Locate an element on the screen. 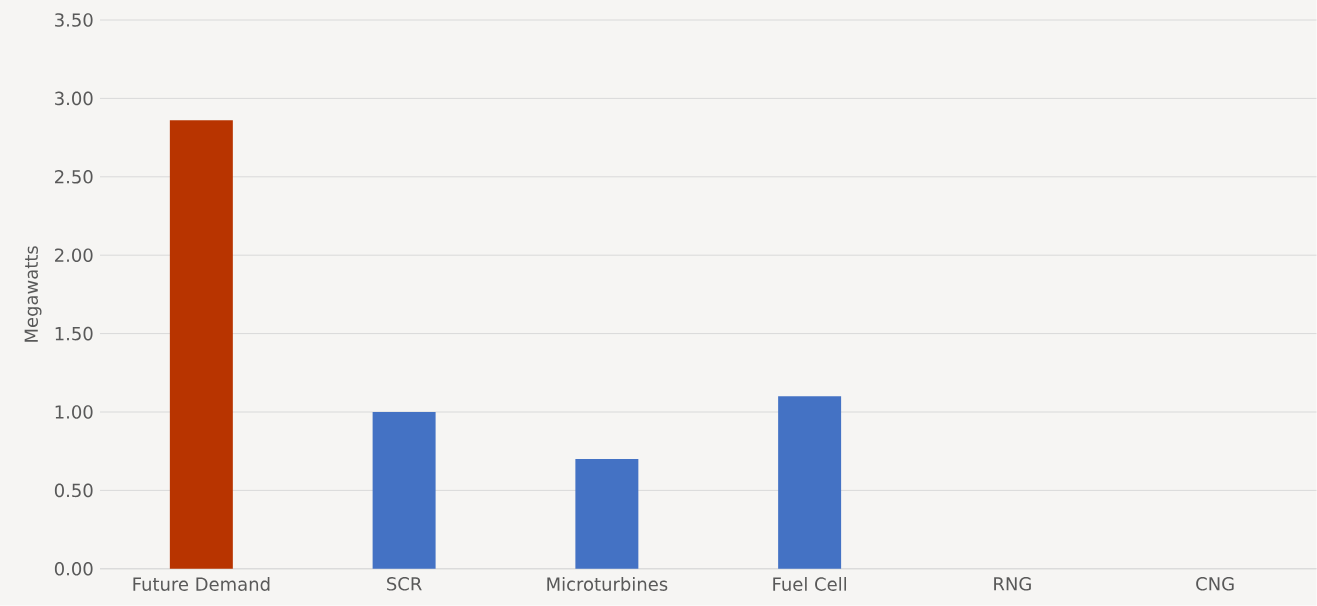 The height and width of the screenshot is (606, 1317). x-tick-label: Future Demand is located at coordinates (201, 584).